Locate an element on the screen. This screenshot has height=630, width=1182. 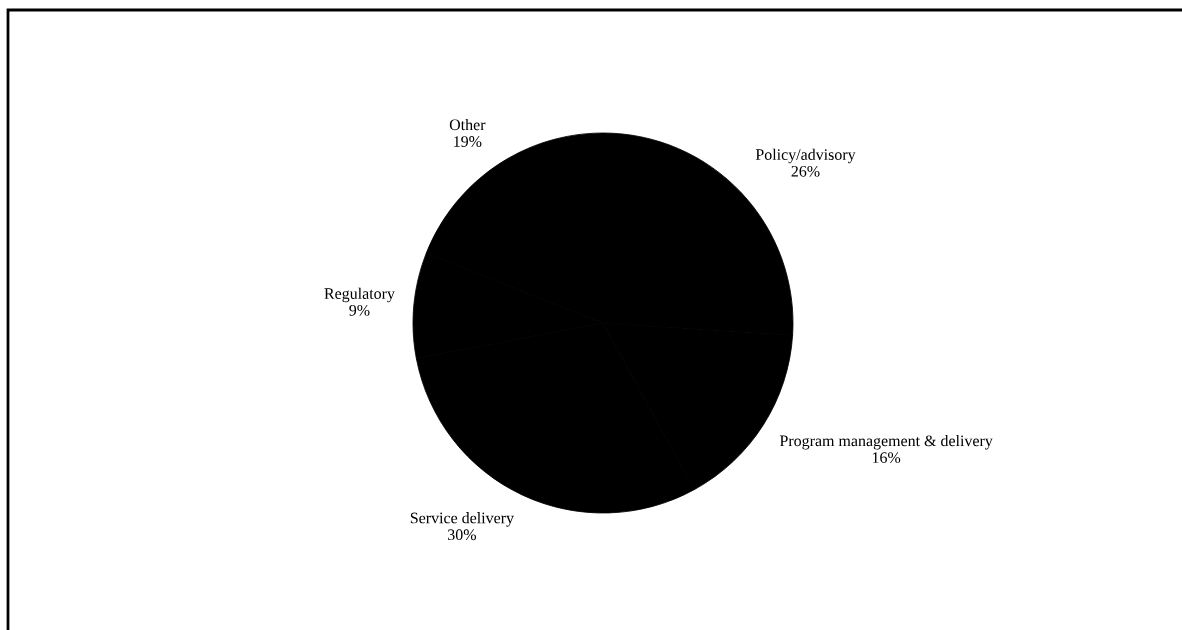
slice-label: Regulatory is located at coordinates (359, 295).